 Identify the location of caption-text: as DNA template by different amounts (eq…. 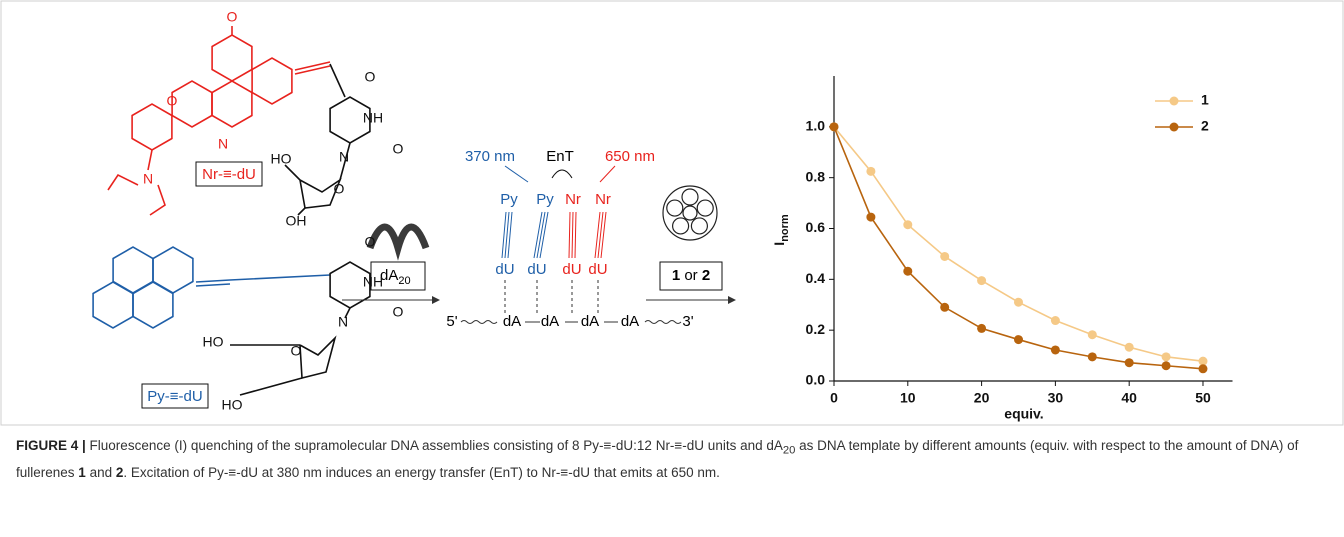
(657, 459).